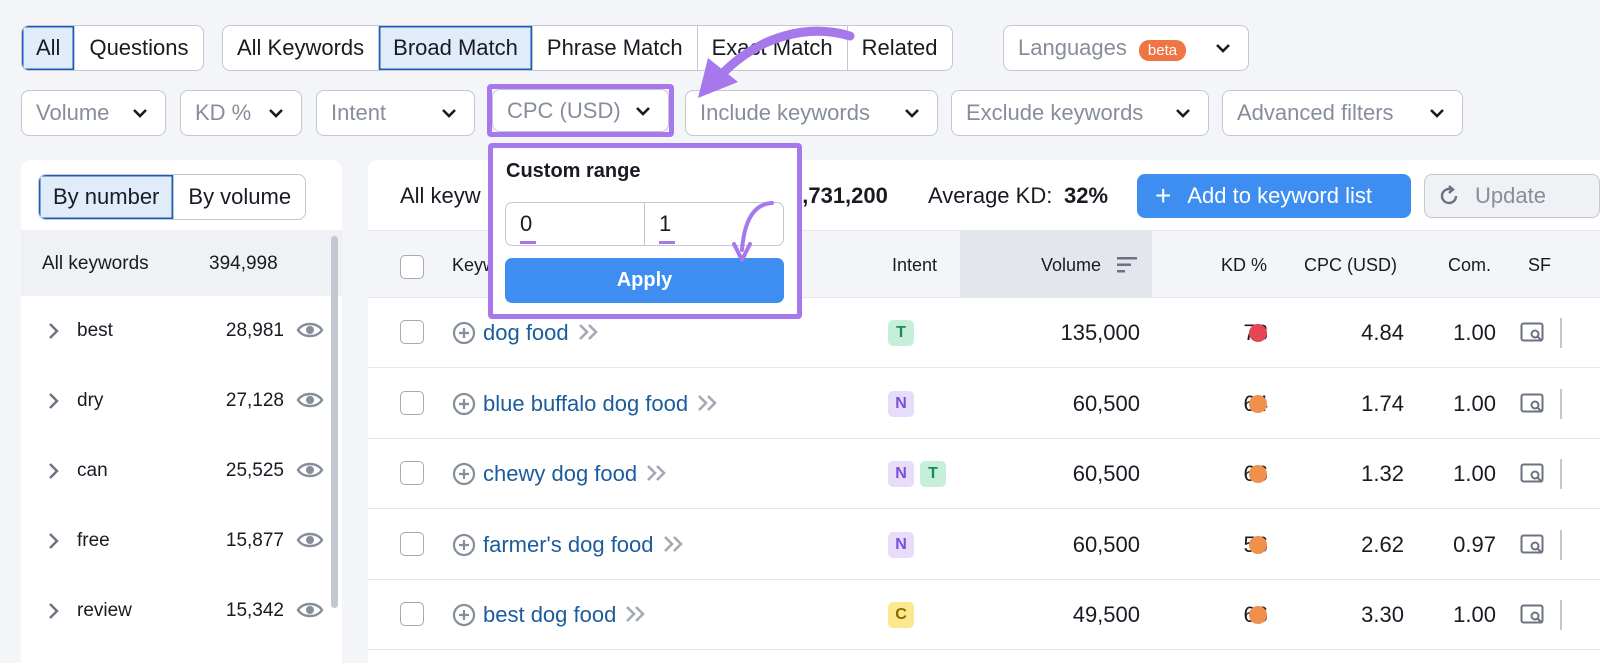 The image size is (1600, 663). Describe the element at coordinates (241, 113) in the screenshot. I see `kd-filter: KD %` at that location.